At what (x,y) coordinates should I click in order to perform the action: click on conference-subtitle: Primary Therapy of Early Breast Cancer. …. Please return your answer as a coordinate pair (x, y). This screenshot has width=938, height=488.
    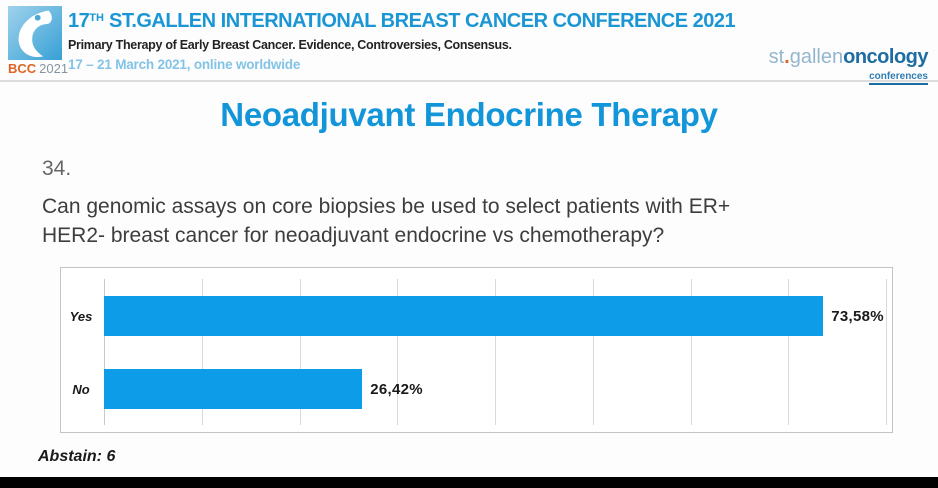
    Looking at the image, I should click on (290, 45).